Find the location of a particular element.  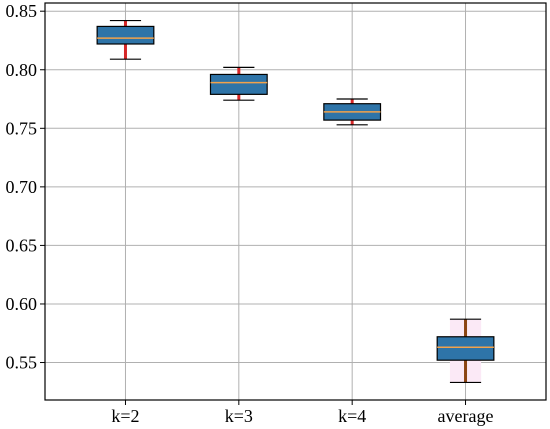

x-tick-label: k=4 is located at coordinates (352, 416).